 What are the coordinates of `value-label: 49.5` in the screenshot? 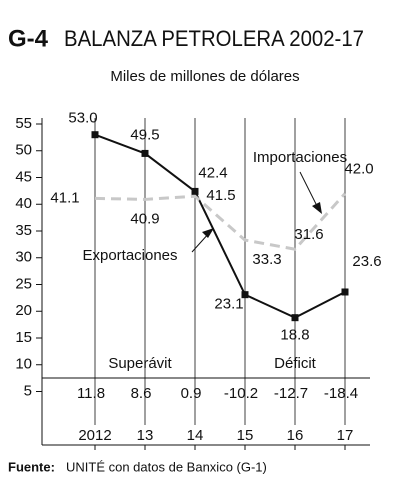 It's located at (144, 134).